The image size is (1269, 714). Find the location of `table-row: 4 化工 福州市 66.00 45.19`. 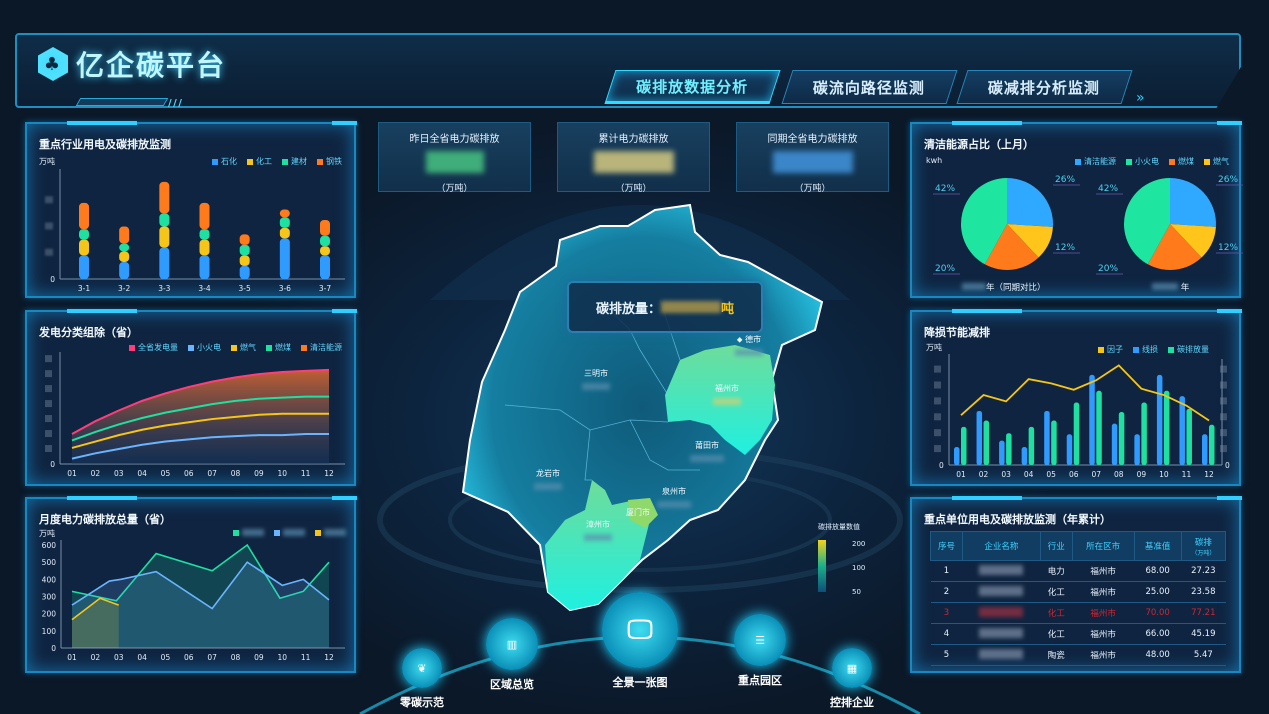

table-row: 4 化工 福州市 66.00 45.19 is located at coordinates (1078, 634).